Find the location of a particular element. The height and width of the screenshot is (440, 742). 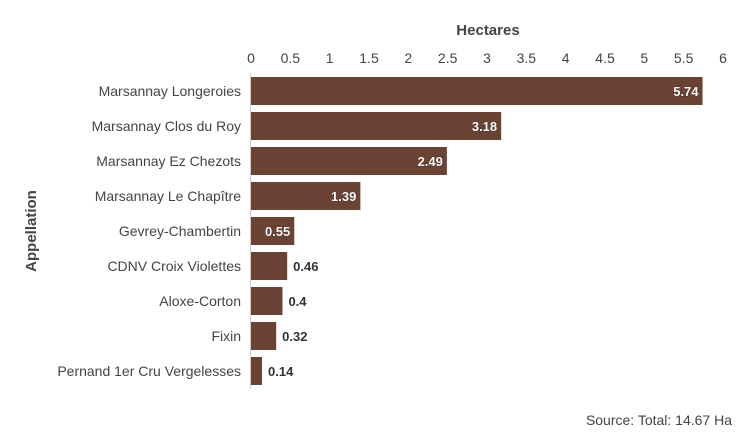

category-label: Marsannay Ez Chezots is located at coordinates (168, 161).